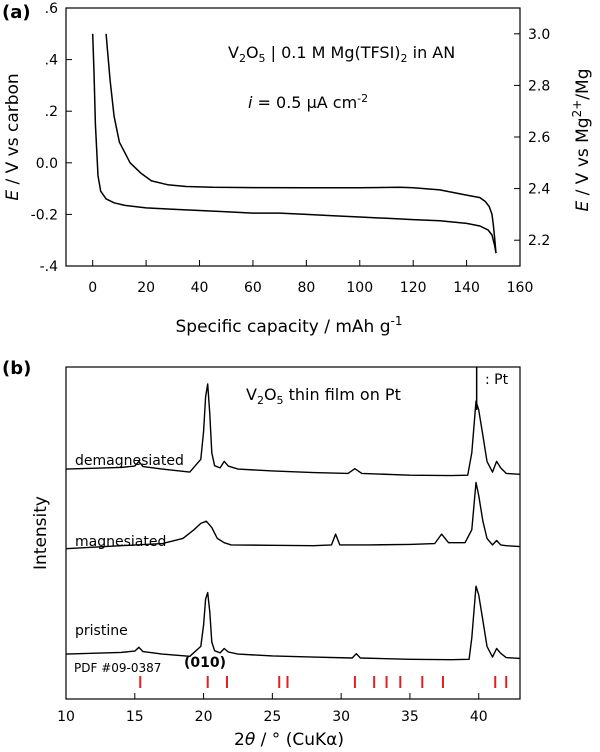 This screenshot has height=752, width=600. Describe the element at coordinates (359, 288) in the screenshot. I see `a-x-tick-label: 100` at that location.